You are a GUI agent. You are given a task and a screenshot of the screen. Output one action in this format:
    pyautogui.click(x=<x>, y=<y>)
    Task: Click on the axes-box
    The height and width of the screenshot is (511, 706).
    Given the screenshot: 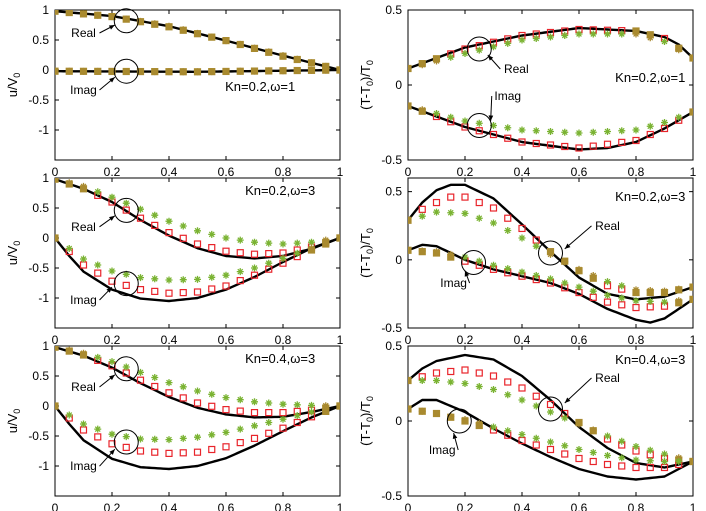 What is the action you would take?
    pyautogui.click(x=197, y=85)
    